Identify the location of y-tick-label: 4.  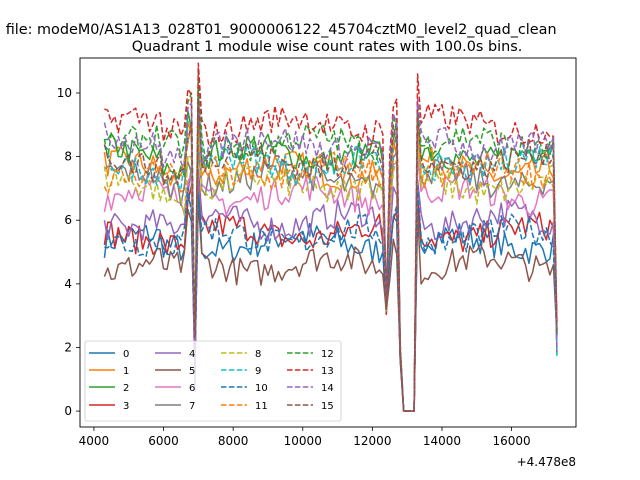
(68, 284).